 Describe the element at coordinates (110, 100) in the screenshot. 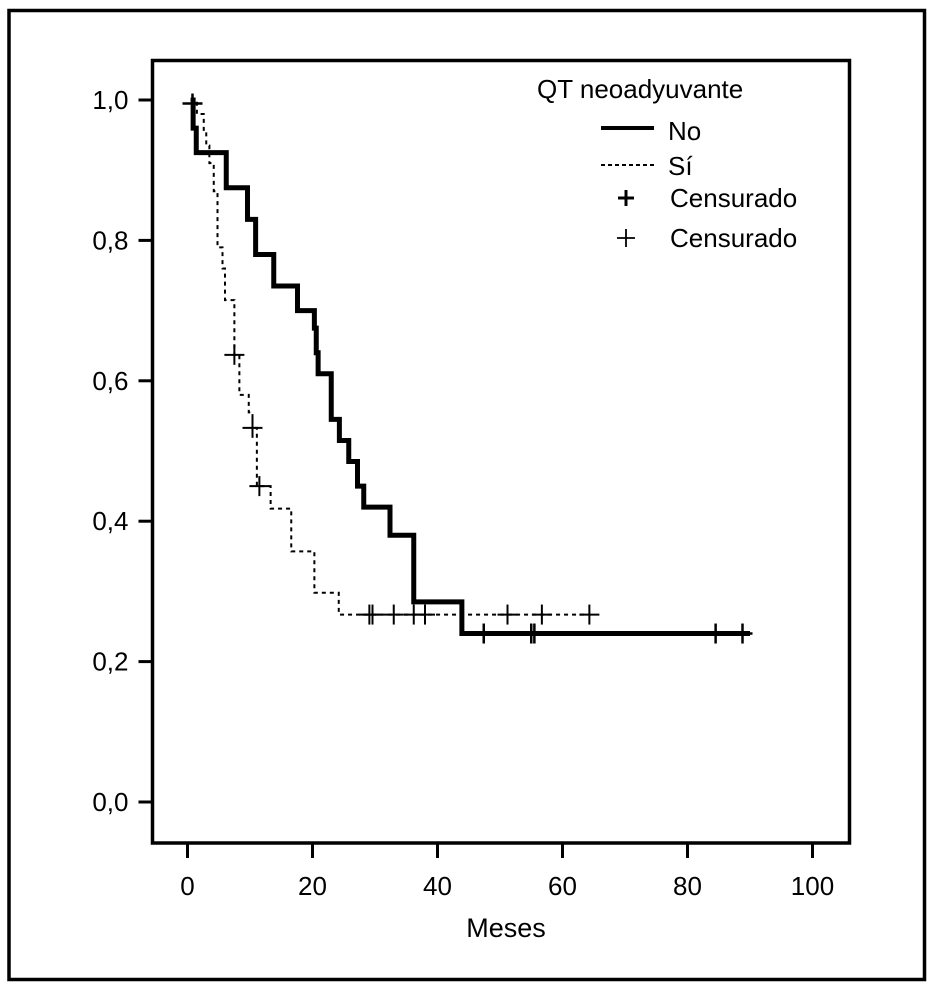

I see `y-tick-label: 1,0` at that location.